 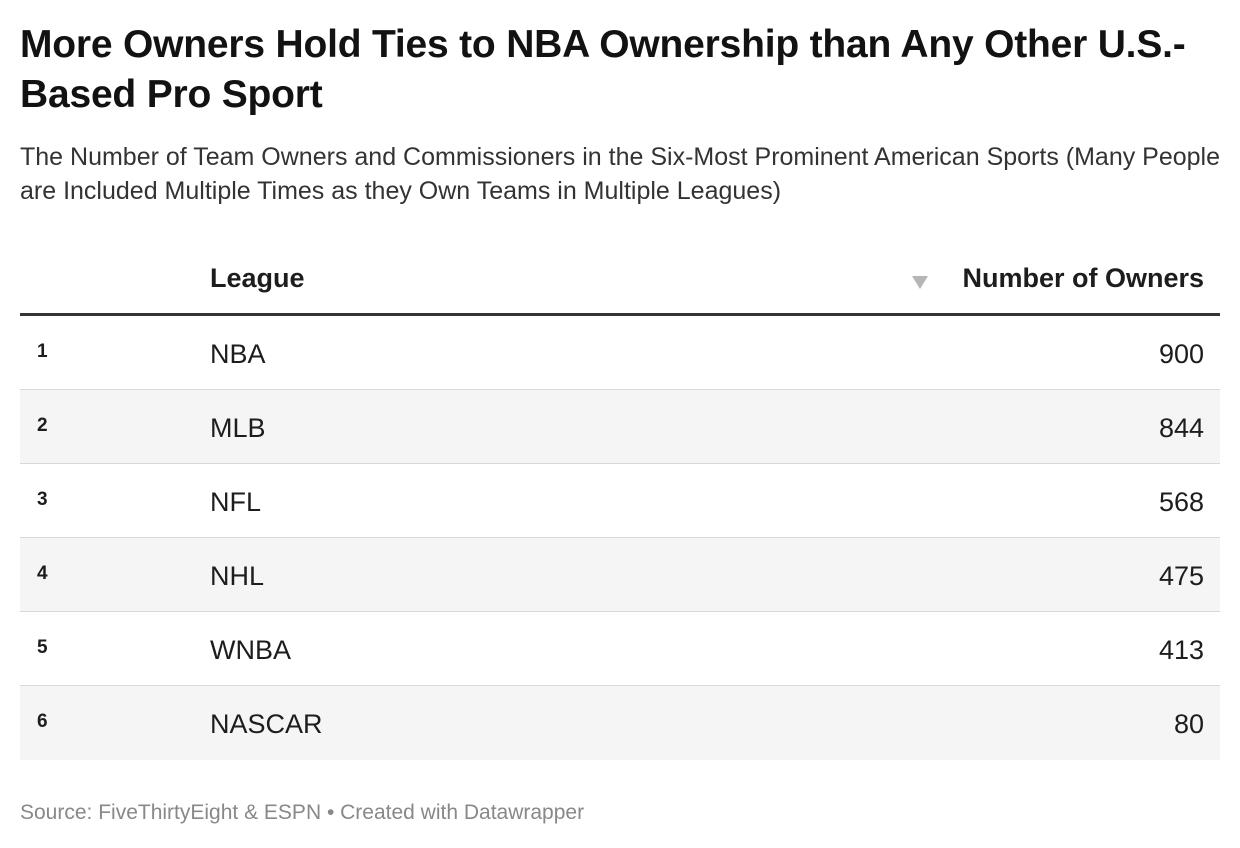 What do you see at coordinates (1181, 650) in the screenshot?
I see `row-owner-count: 413` at bounding box center [1181, 650].